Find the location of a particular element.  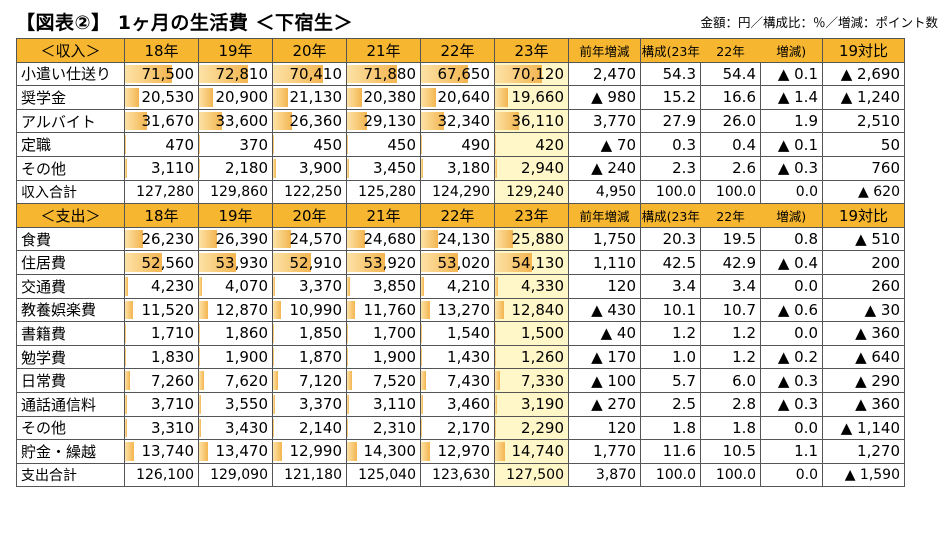

amount-cell: 4,210 is located at coordinates (457, 286).